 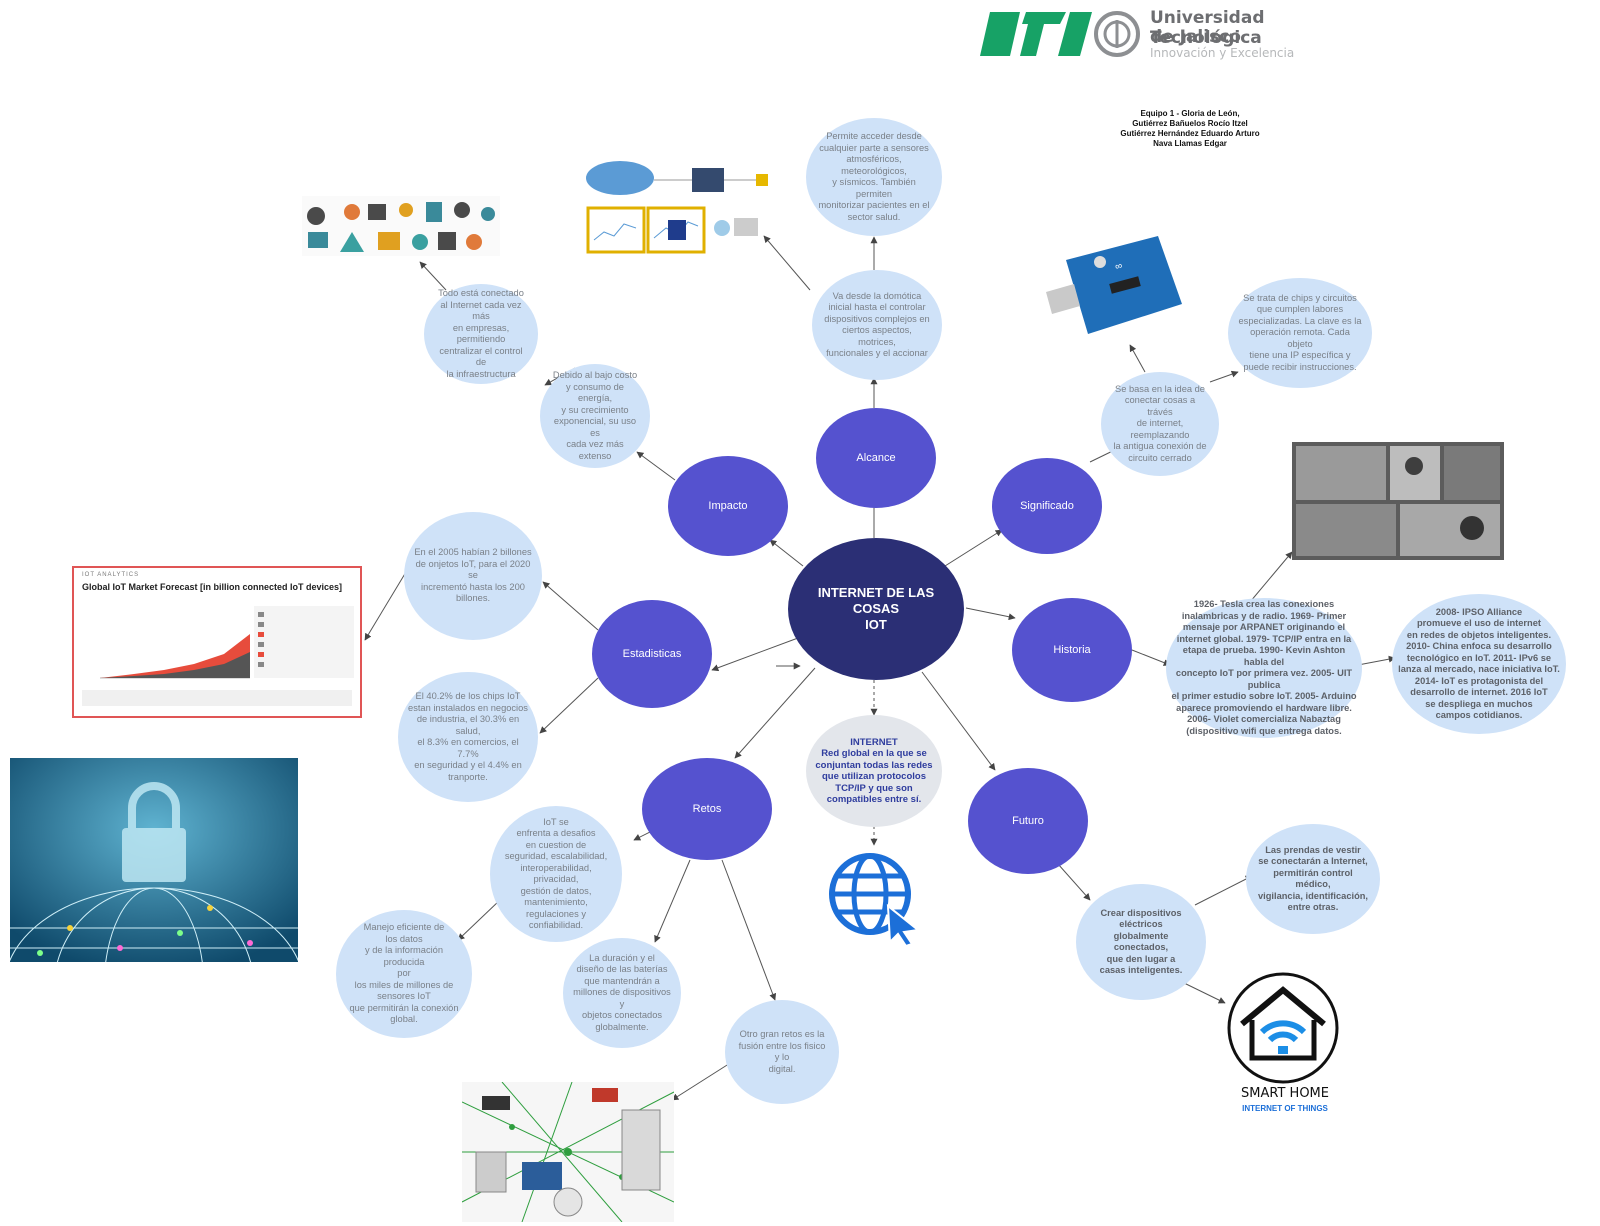 What do you see at coordinates (876, 609) in the screenshot?
I see `center-topic: INTERNET DE LAS COSAS IOT` at bounding box center [876, 609].